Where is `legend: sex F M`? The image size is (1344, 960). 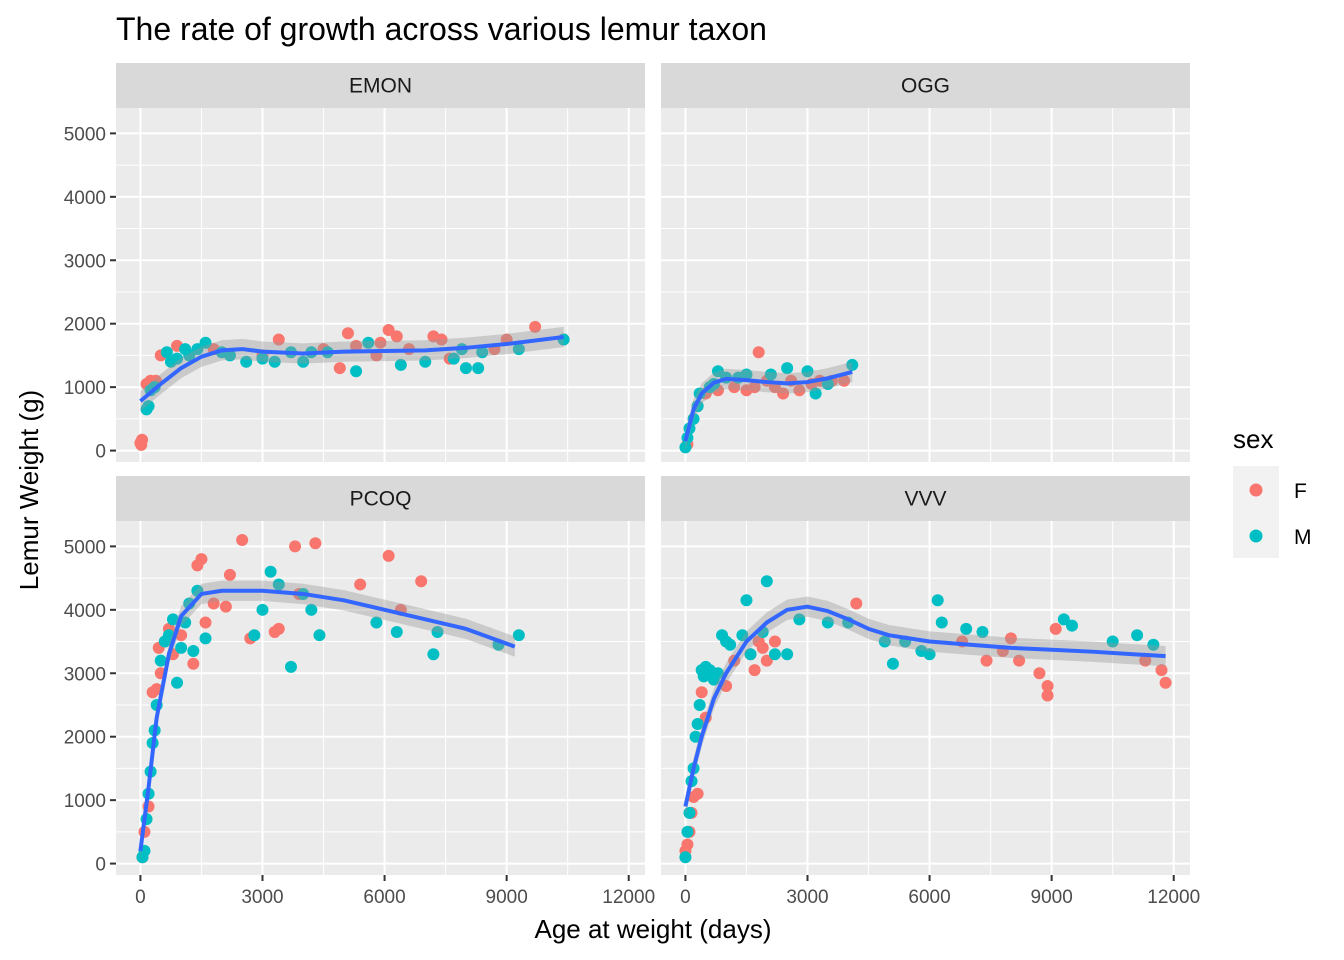 legend: sex F M is located at coordinates (1272, 491).